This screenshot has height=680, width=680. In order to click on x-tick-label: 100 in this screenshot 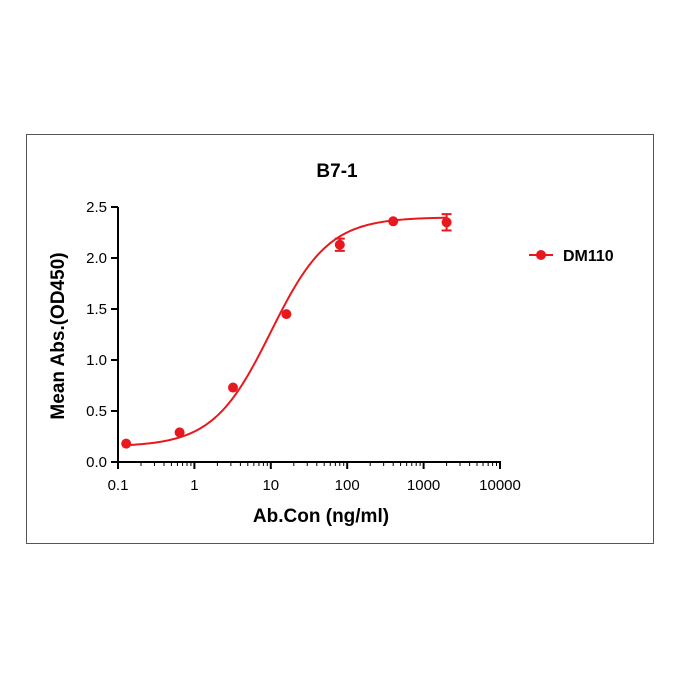, I will do `click(347, 485)`.